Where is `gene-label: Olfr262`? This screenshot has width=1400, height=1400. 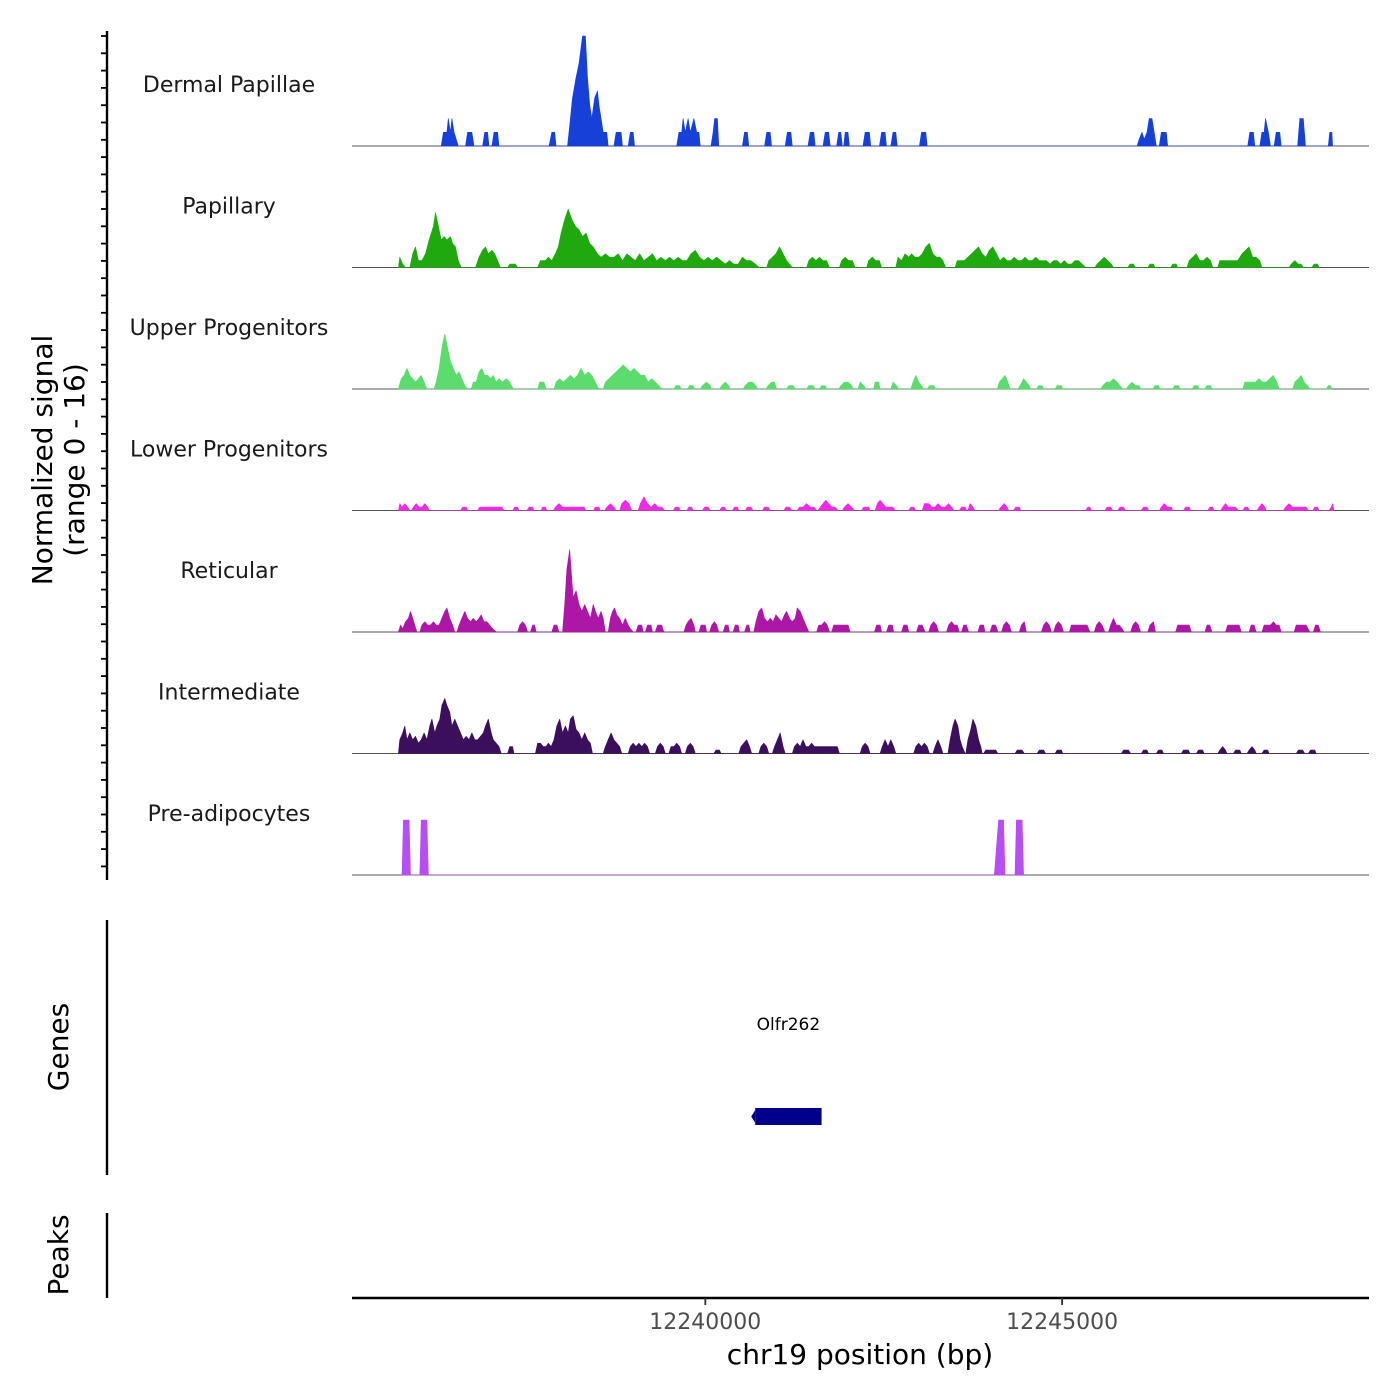
gene-label: Olfr262 is located at coordinates (789, 1025).